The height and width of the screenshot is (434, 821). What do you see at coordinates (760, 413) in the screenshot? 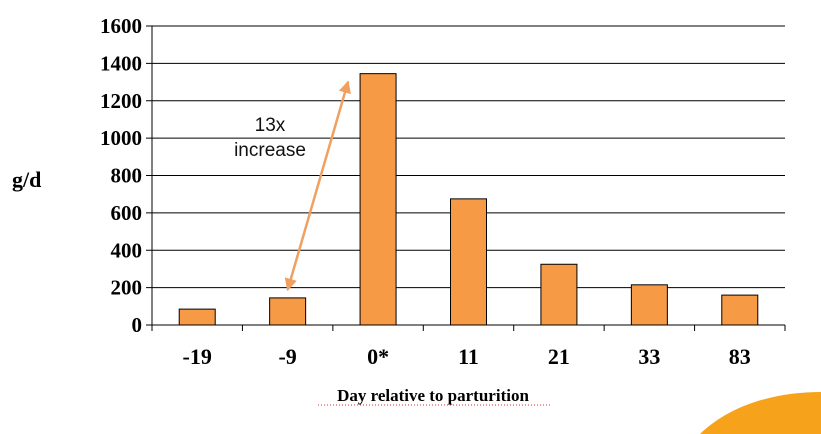
I see `corner-accent-shape` at bounding box center [760, 413].